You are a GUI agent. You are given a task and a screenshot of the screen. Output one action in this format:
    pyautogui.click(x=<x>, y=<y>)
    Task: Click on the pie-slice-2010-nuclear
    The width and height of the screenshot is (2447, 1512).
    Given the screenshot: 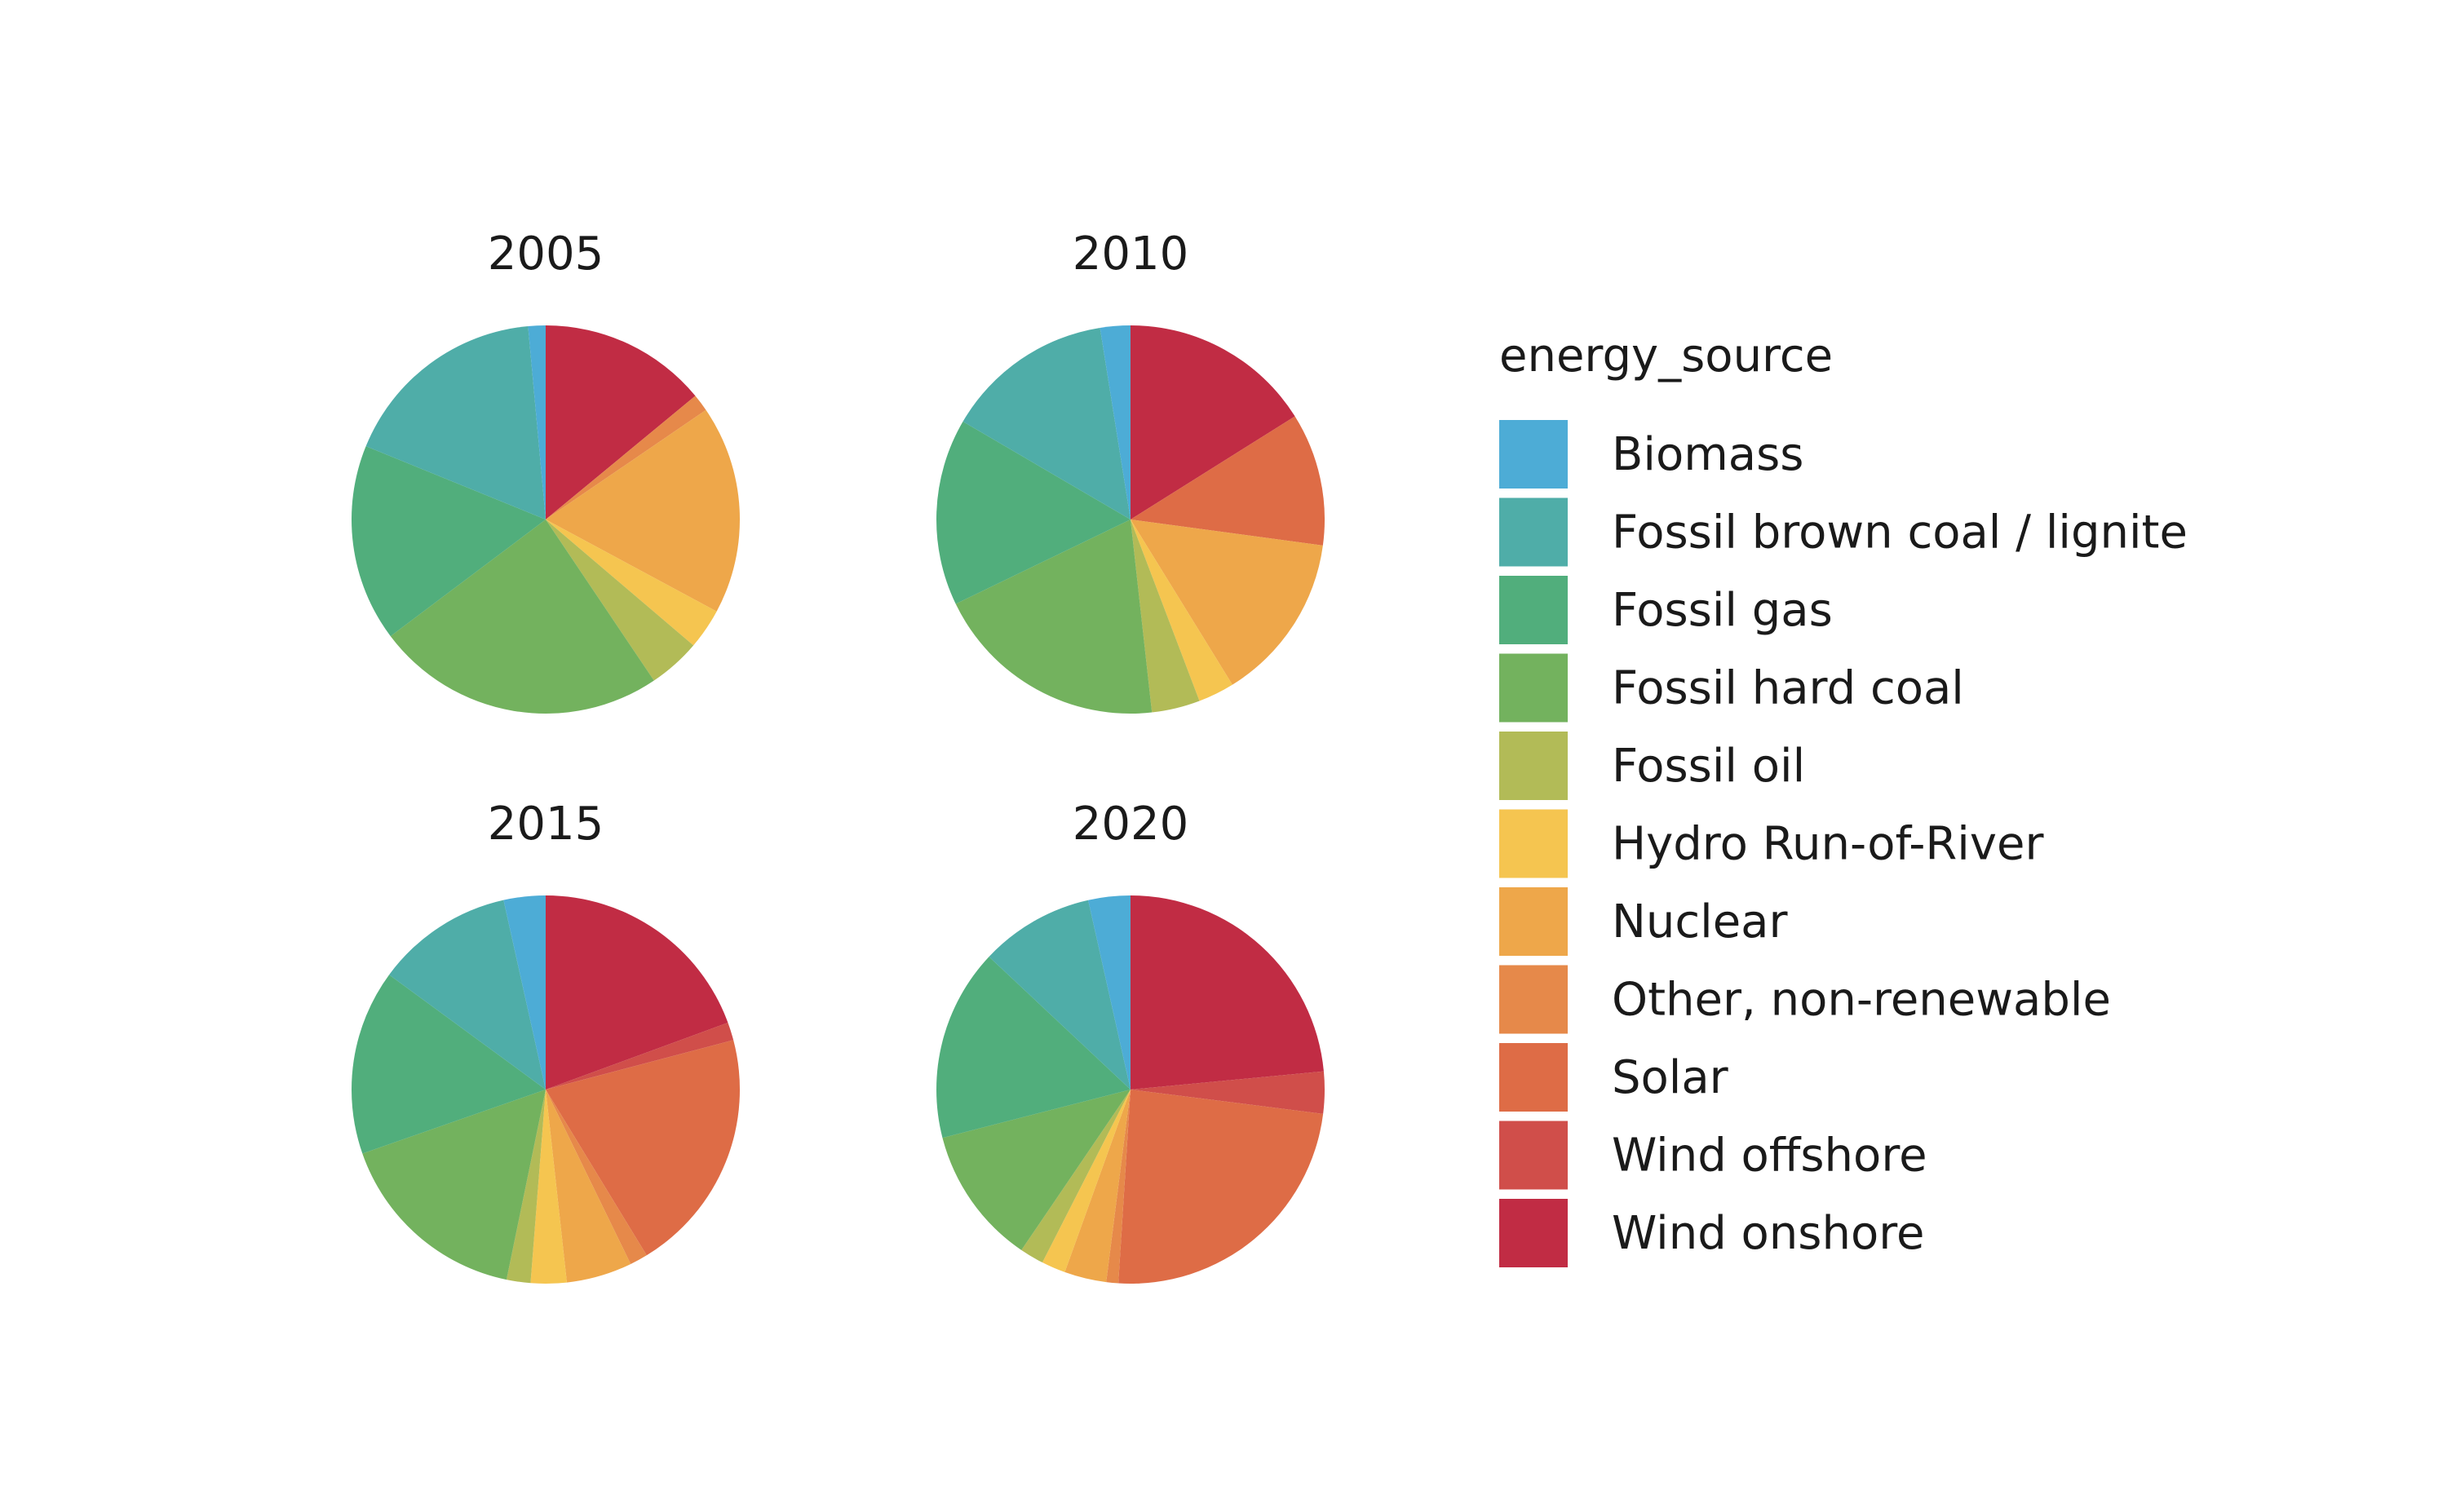 What is the action you would take?
    pyautogui.click(x=1227, y=602)
    